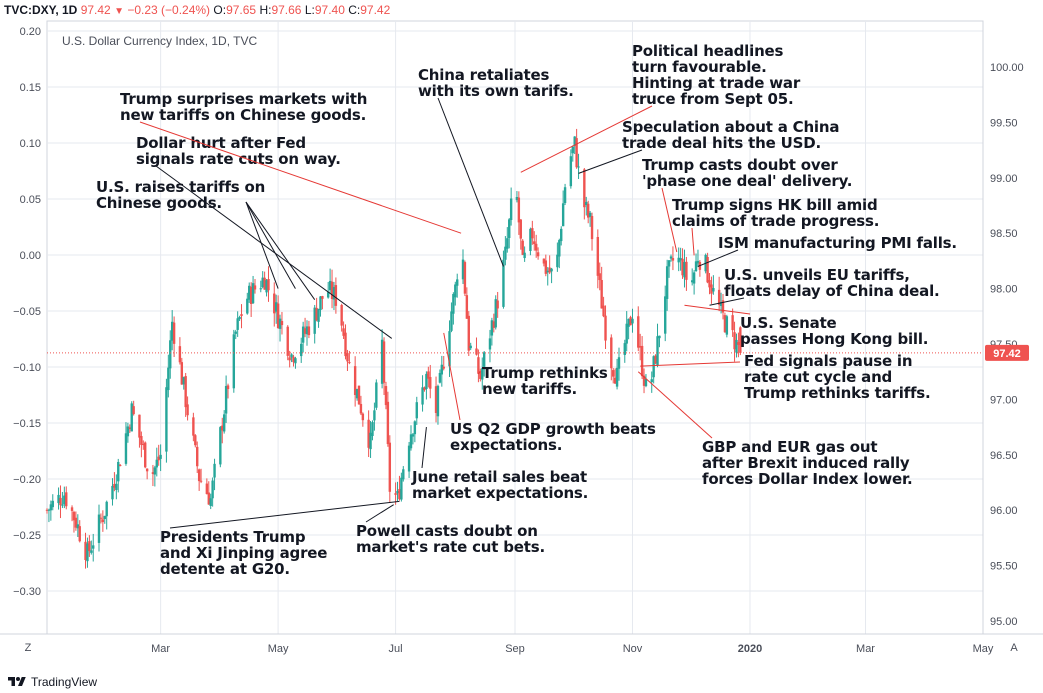 The image size is (1043, 693). Describe the element at coordinates (28, 648) in the screenshot. I see `zoom-button: Z` at that location.